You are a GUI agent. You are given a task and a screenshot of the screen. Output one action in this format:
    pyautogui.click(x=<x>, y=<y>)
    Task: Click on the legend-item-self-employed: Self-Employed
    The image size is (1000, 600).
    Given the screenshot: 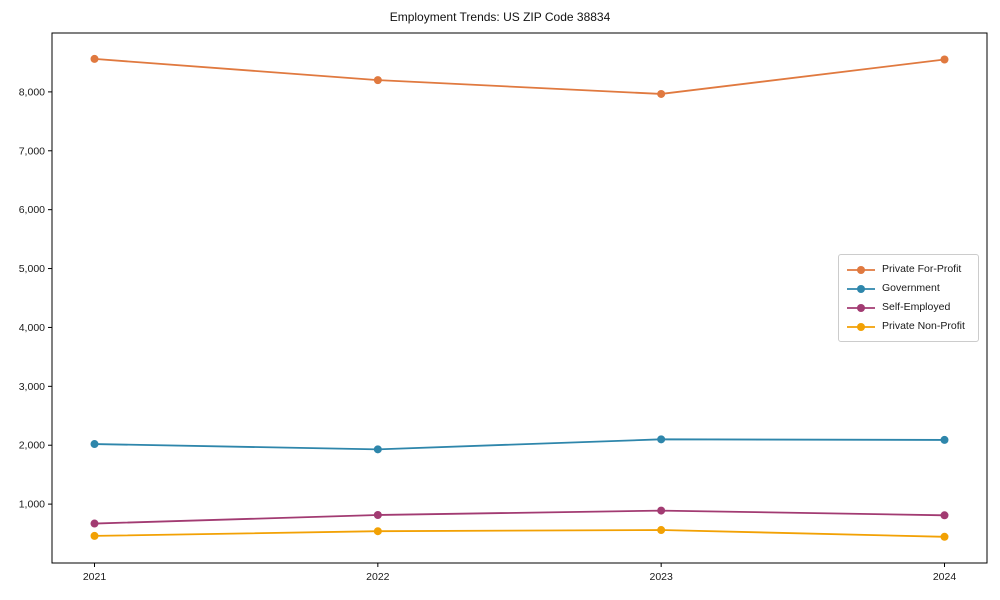 What is the action you would take?
    pyautogui.click(x=908, y=307)
    